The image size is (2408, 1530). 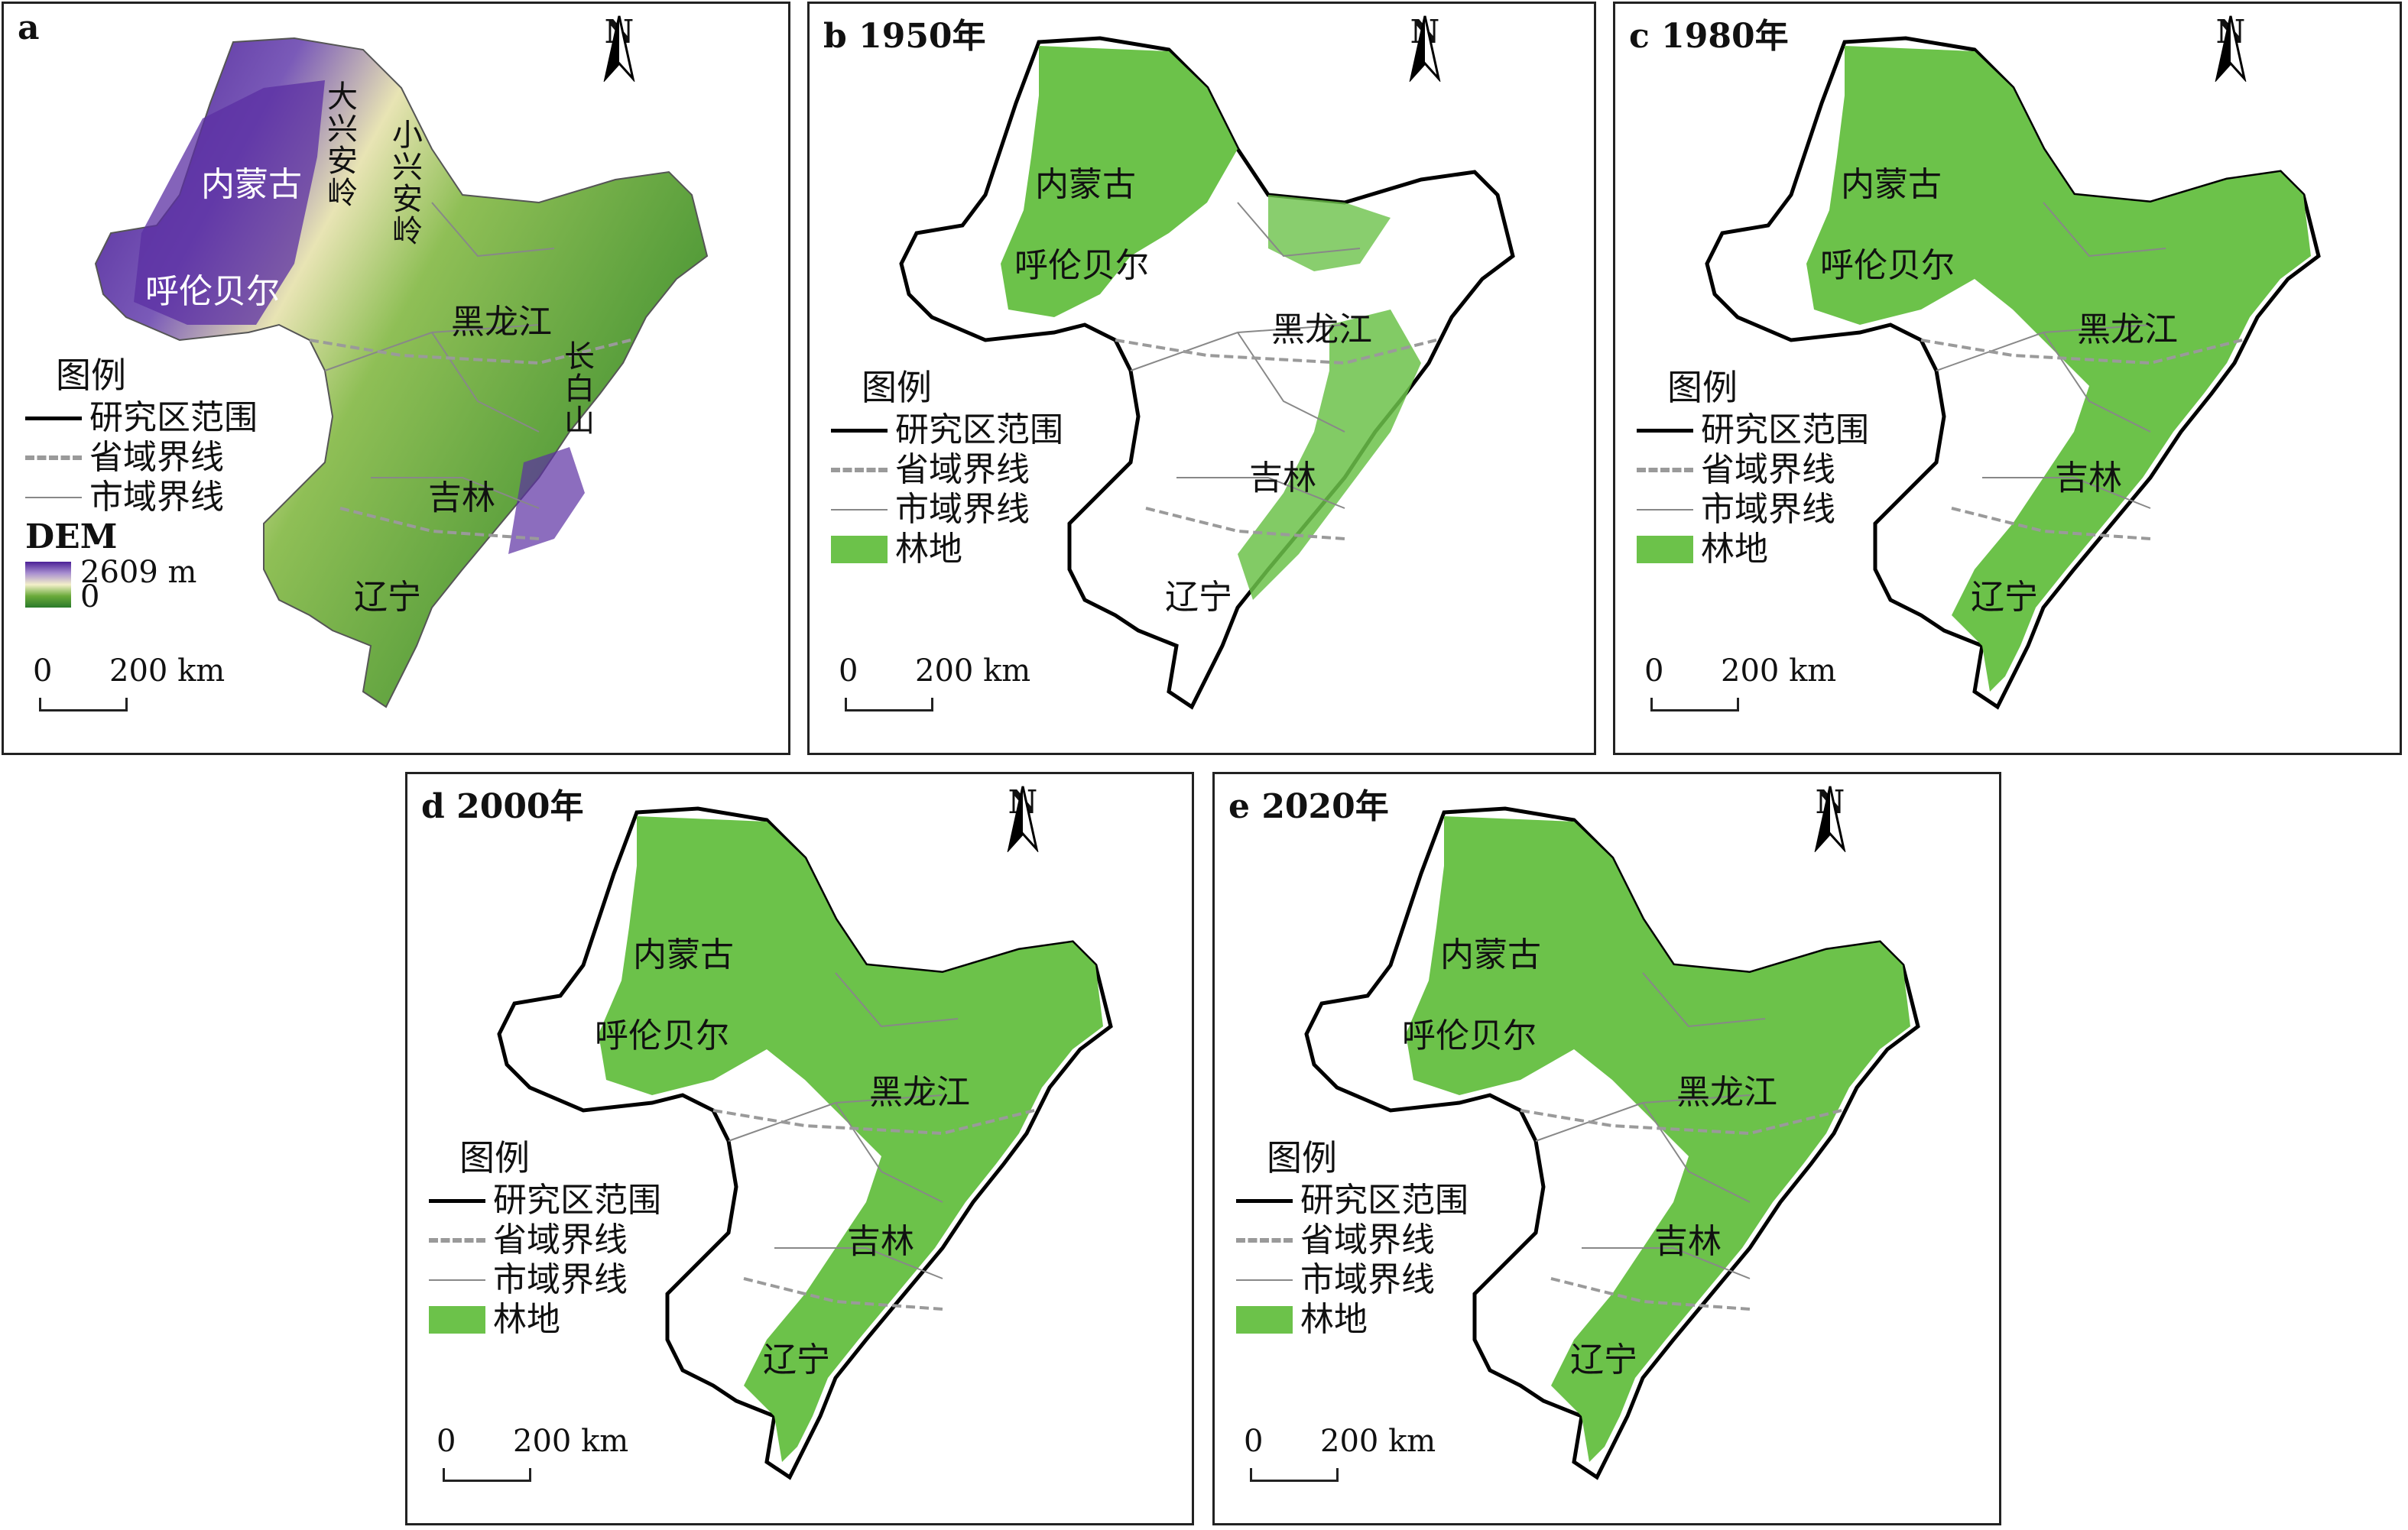 I want to click on map-canvas-c, so click(x=2013, y=373).